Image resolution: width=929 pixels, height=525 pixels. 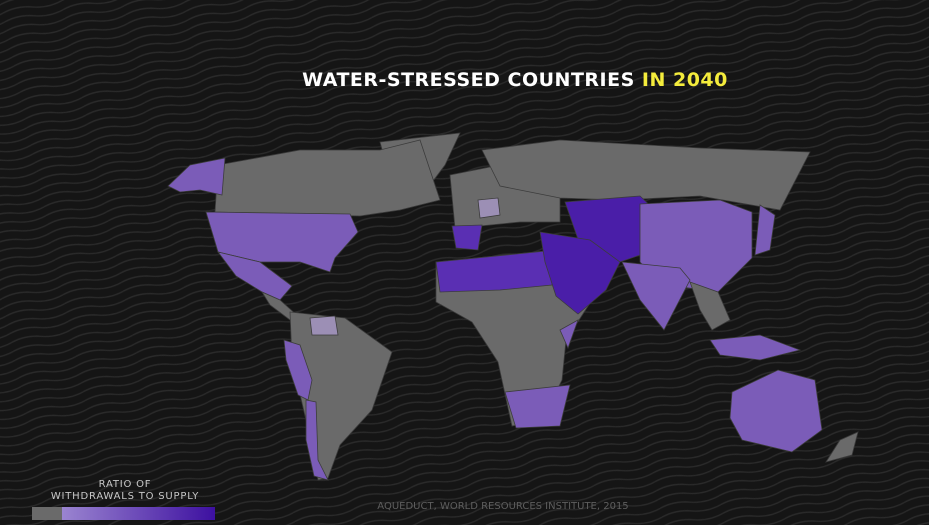 I want to click on legend-title: WITHDRAWALS TO SUPPLY, so click(x=125, y=496).